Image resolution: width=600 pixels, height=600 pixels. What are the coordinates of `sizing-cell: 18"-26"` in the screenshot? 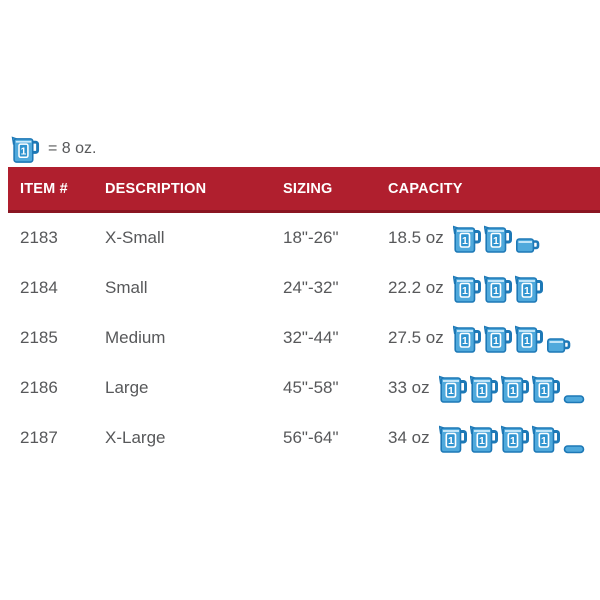 It's located at (311, 237).